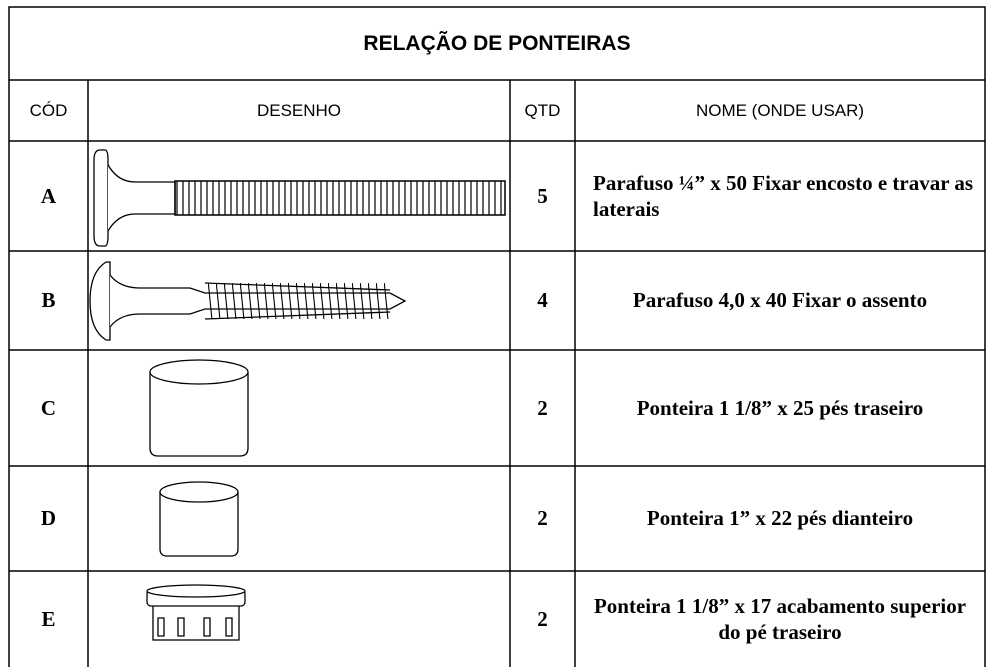  What do you see at coordinates (48, 300) in the screenshot?
I see `code-cell: B` at bounding box center [48, 300].